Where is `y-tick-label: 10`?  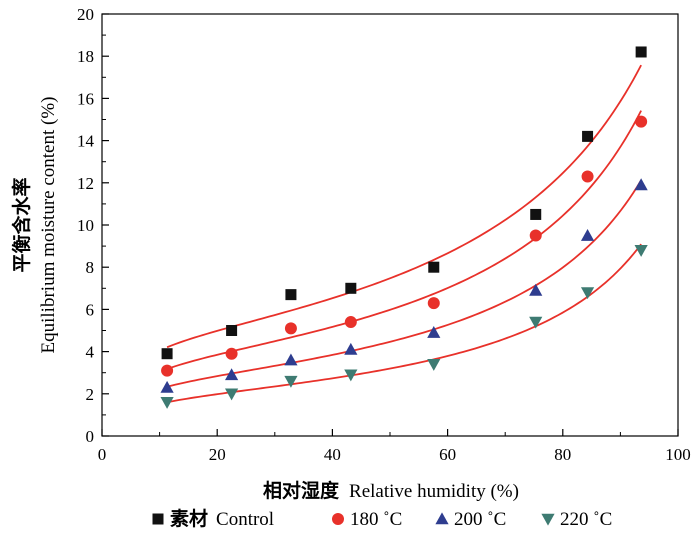 y-tick-label: 10 is located at coordinates (85, 225).